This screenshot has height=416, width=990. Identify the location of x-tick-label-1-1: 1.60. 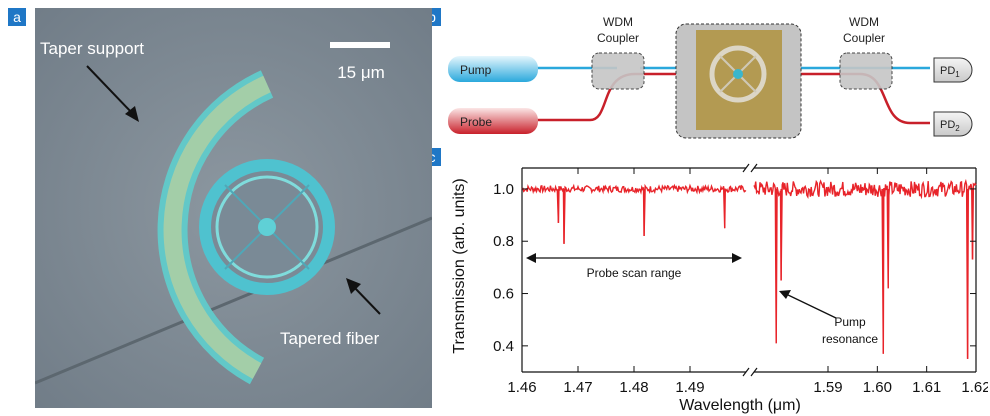
(877, 387).